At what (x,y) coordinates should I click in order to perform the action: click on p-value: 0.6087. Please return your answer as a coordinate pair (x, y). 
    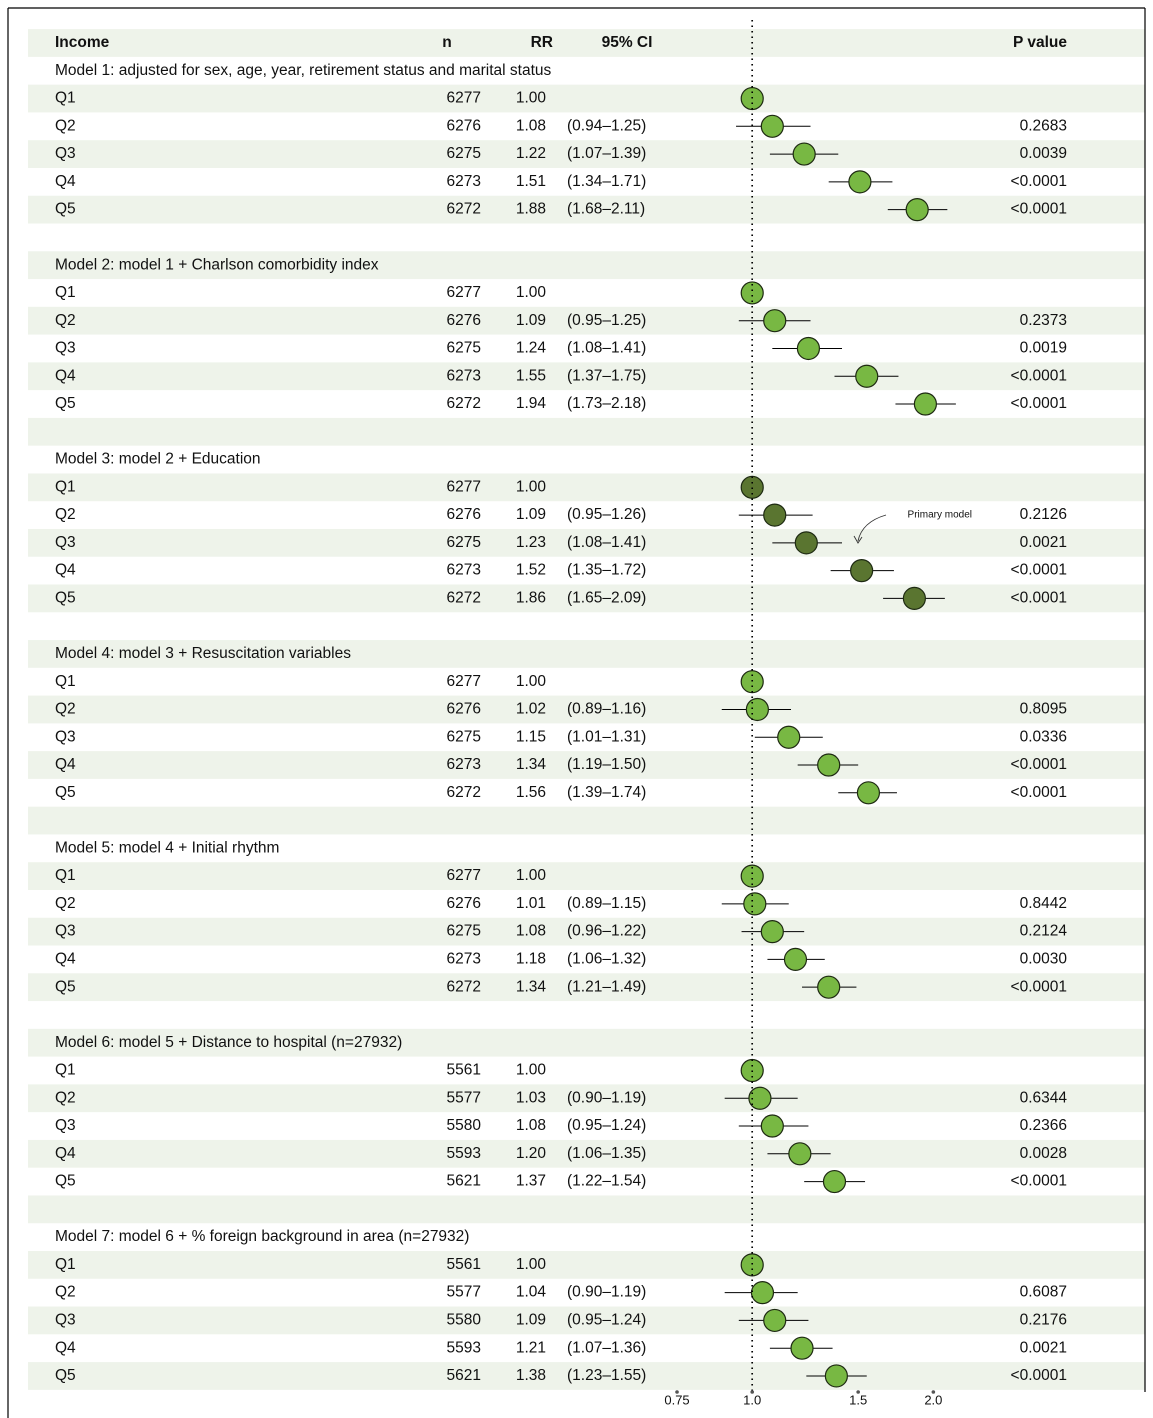
    Looking at the image, I should click on (1043, 1292).